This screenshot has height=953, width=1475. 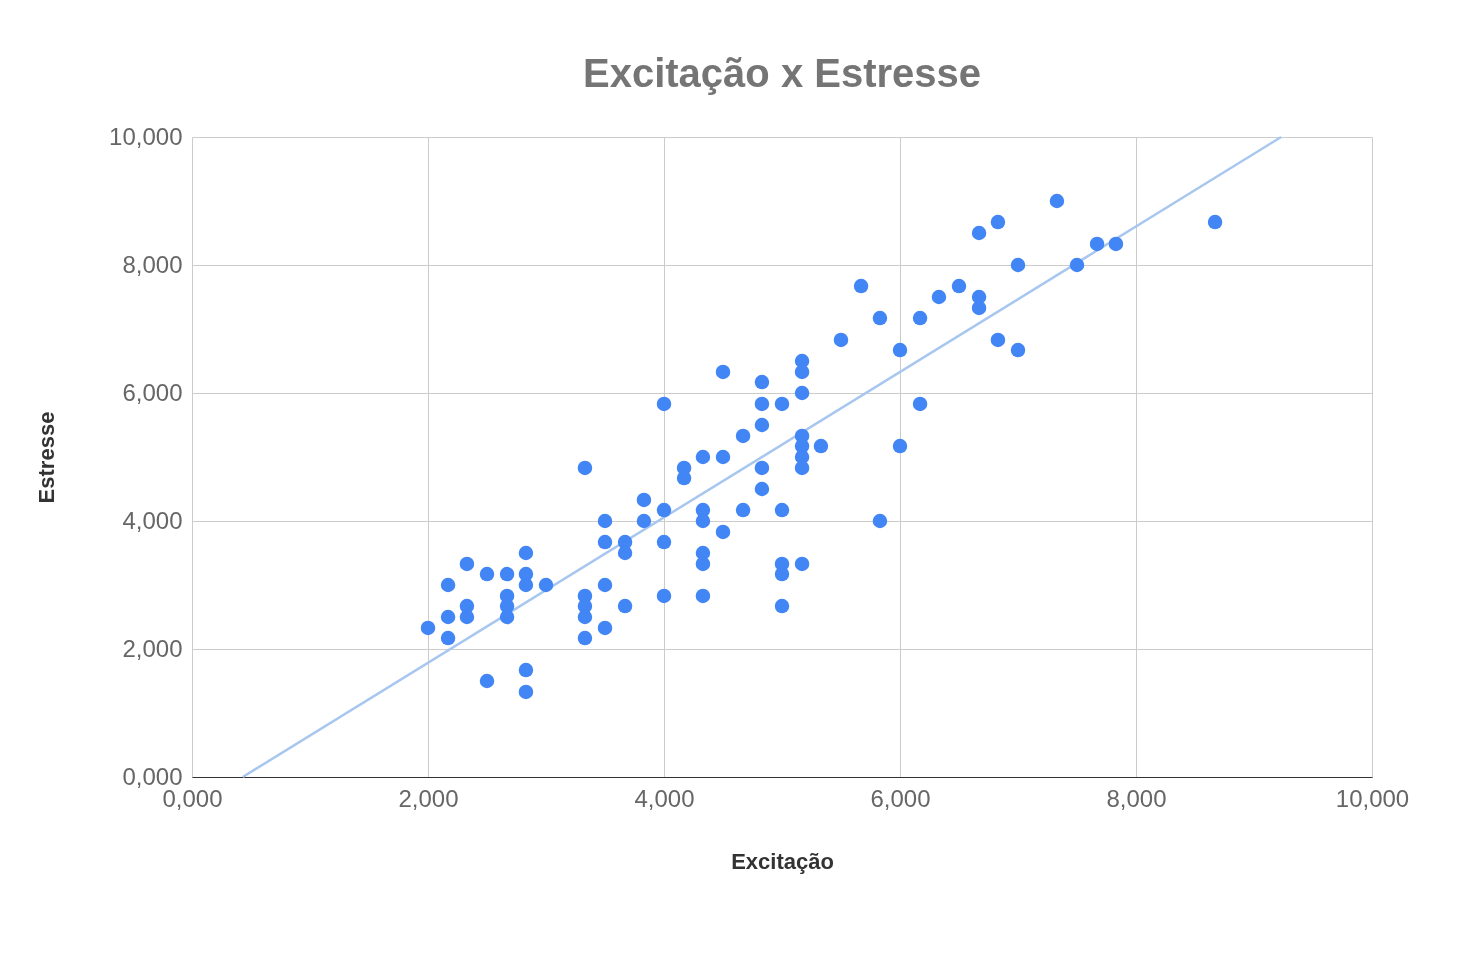 I want to click on chart-title: Excitação x Estresse, so click(x=782, y=73).